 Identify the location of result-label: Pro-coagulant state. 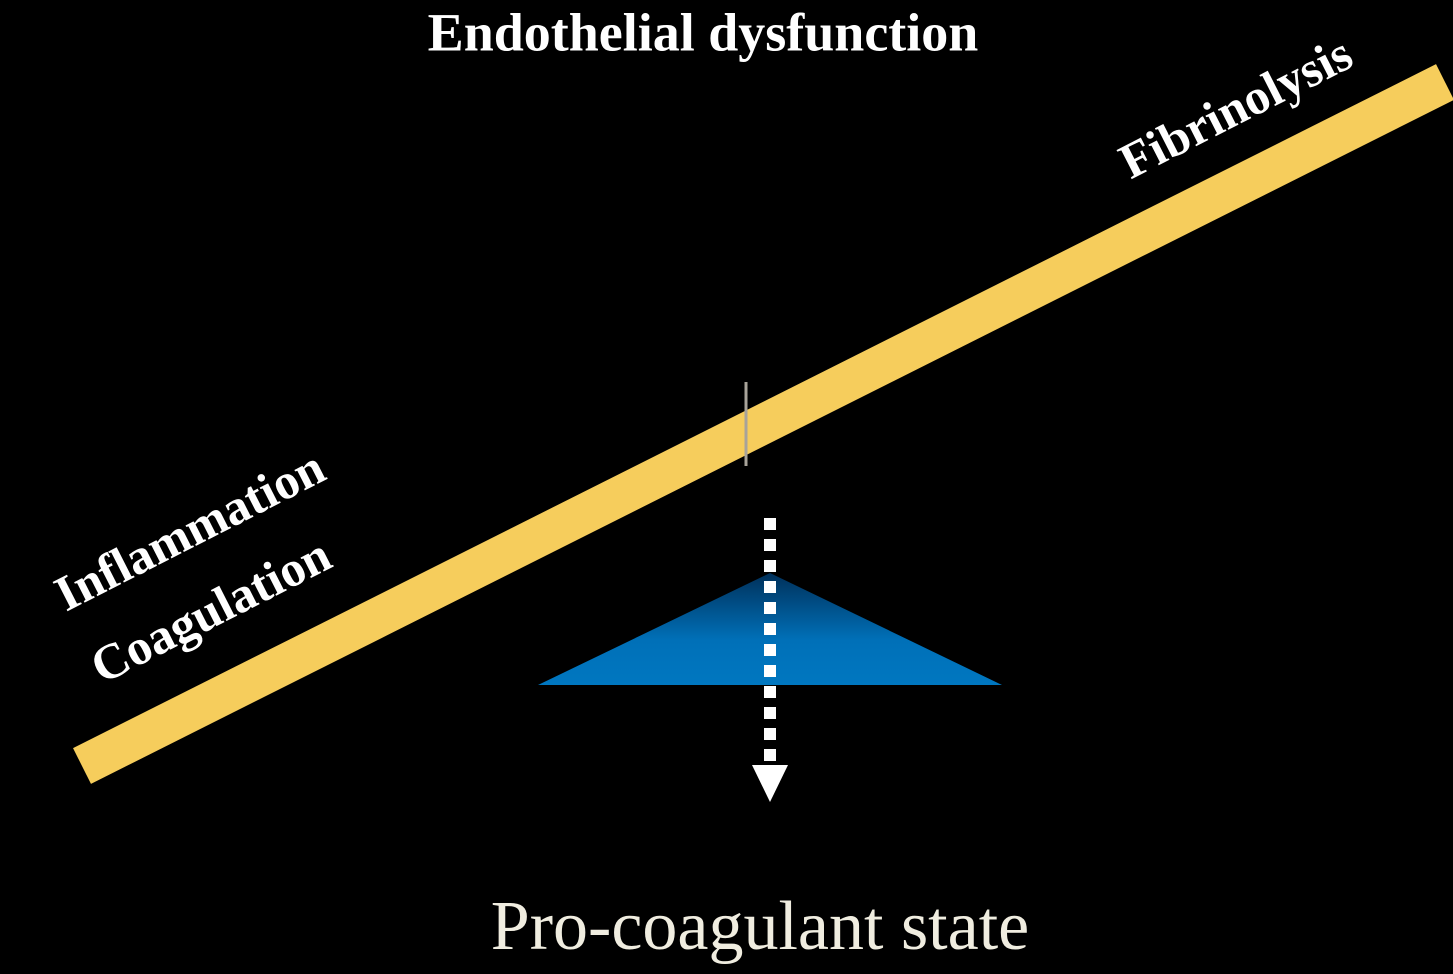
(760, 926).